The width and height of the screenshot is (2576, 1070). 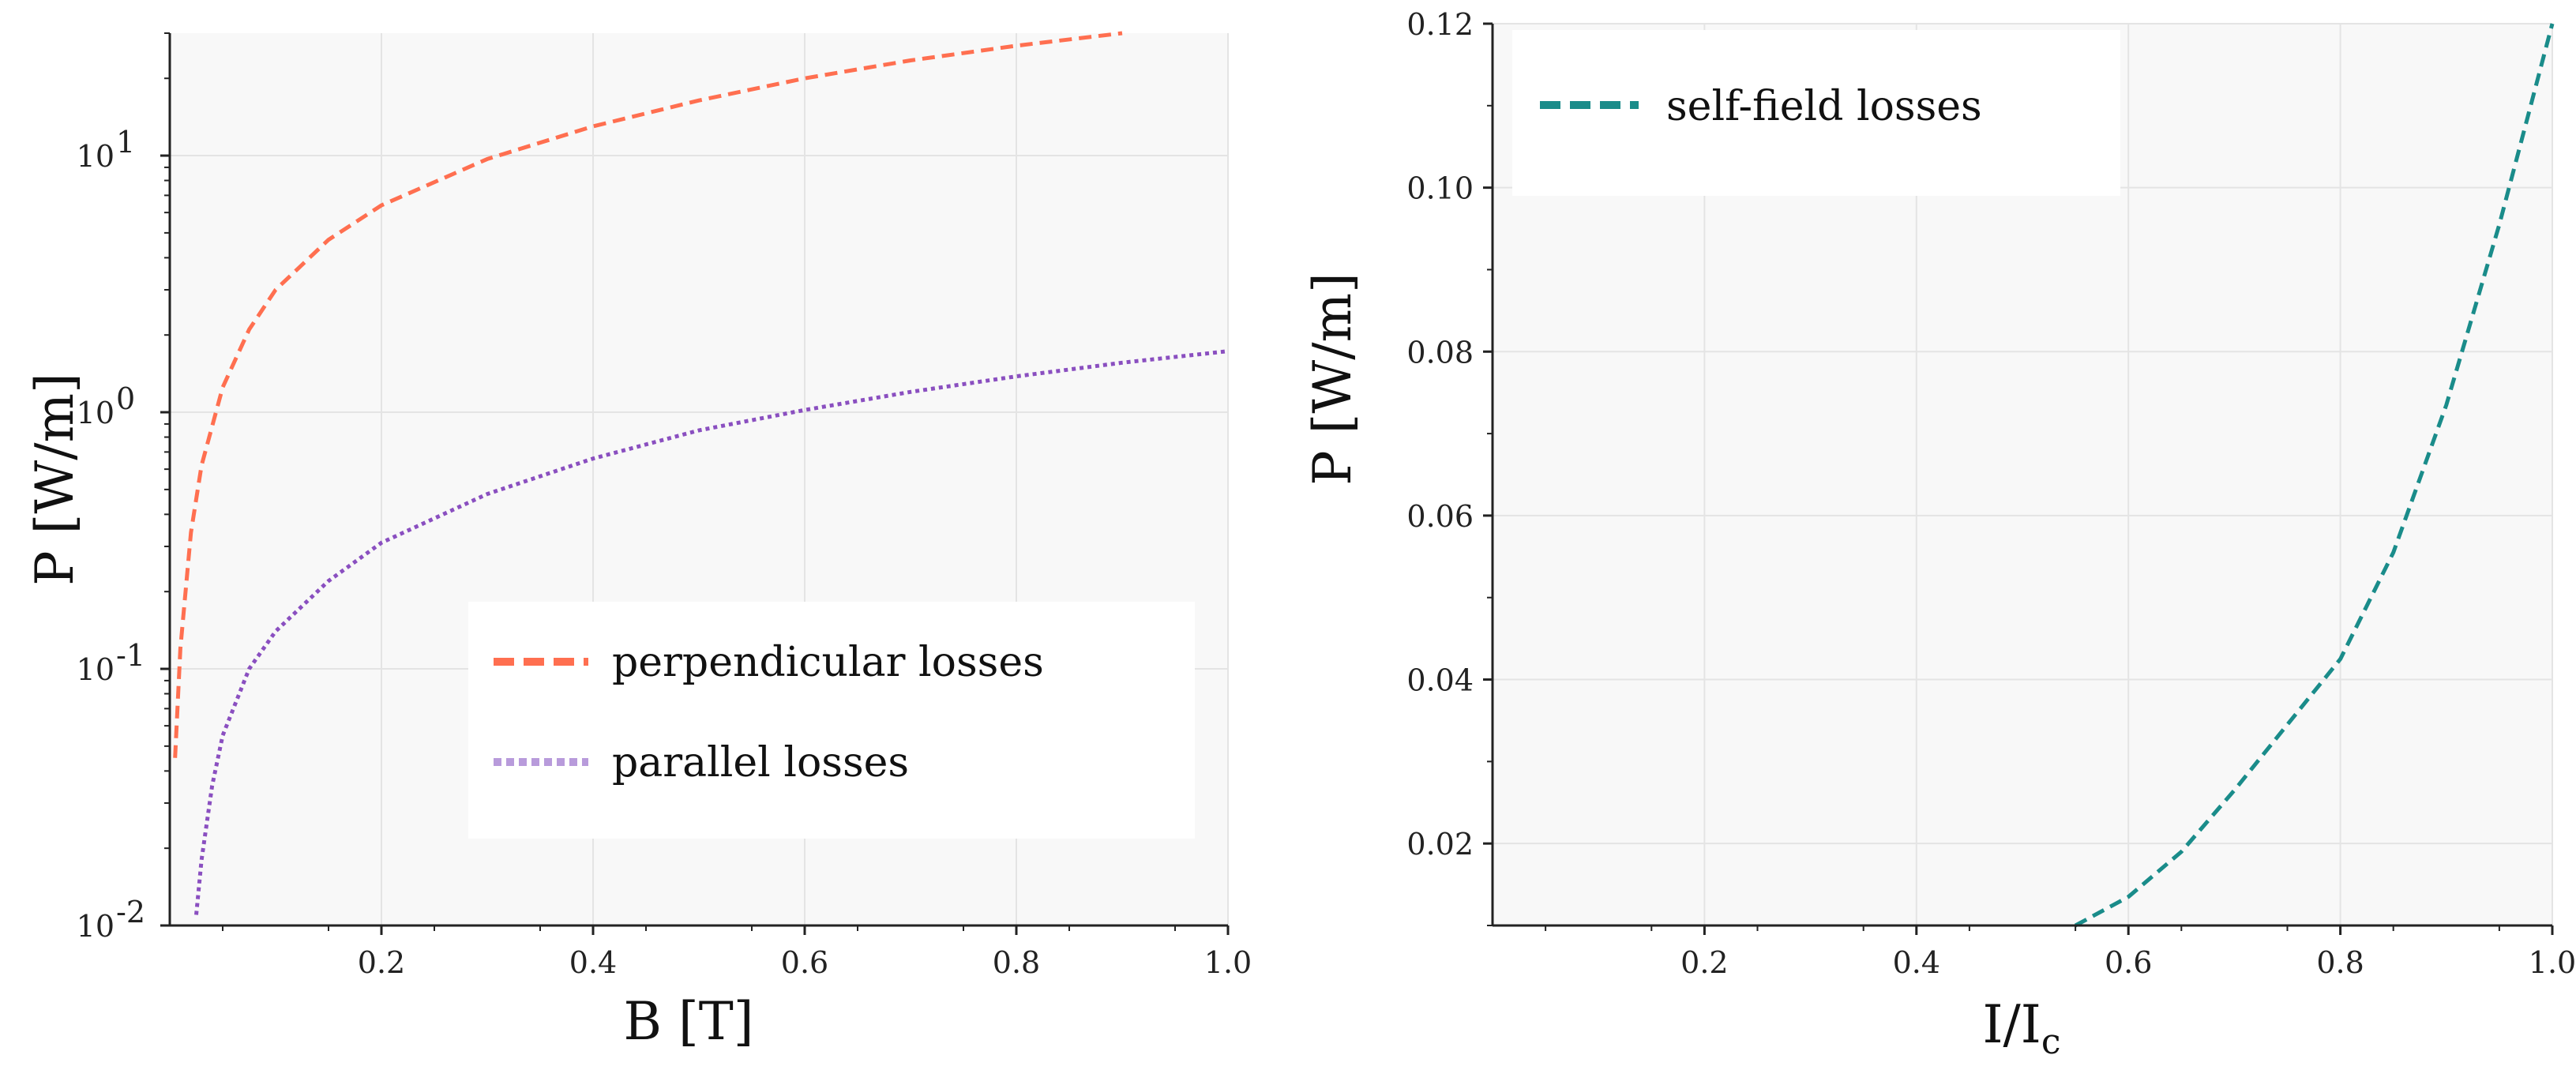 What do you see at coordinates (125, 142) in the screenshot?
I see `y-tick-label-exp: 1` at bounding box center [125, 142].